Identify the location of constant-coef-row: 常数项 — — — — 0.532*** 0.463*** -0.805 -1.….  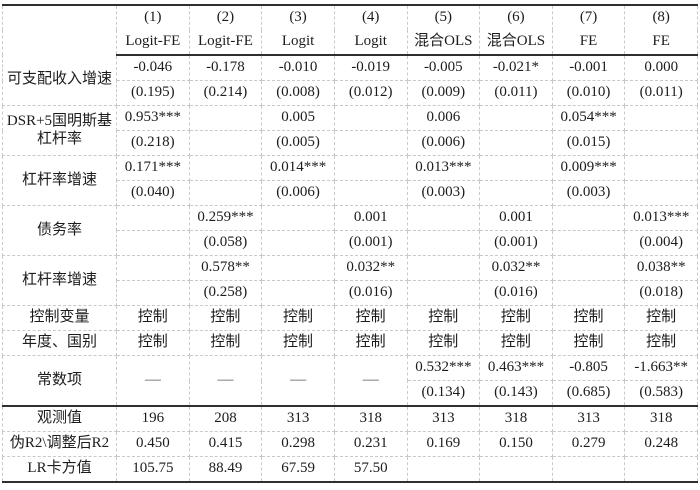
(350, 381).